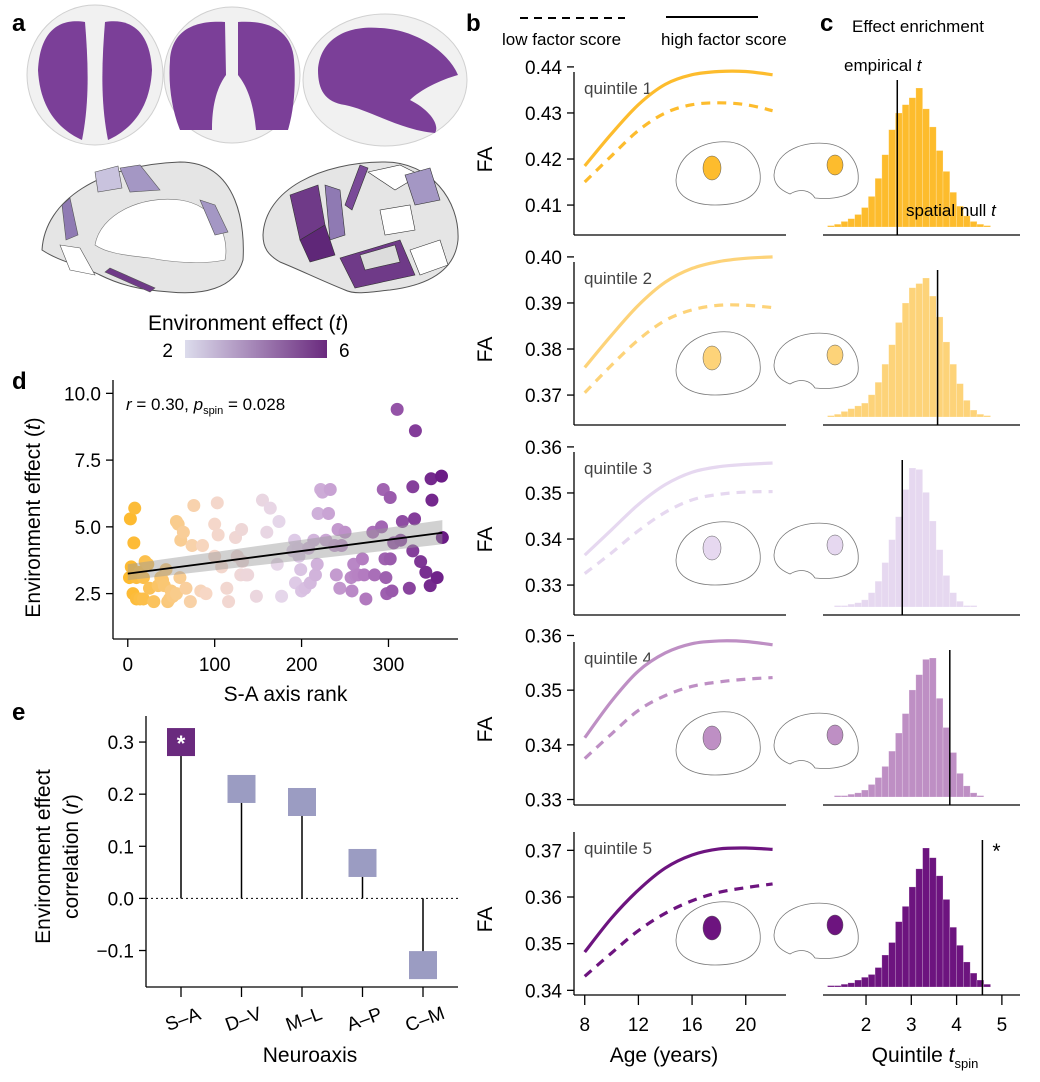 This screenshot has height=1082, width=1040. What do you see at coordinates (127, 80) in the screenshot?
I see `tract-right` at bounding box center [127, 80].